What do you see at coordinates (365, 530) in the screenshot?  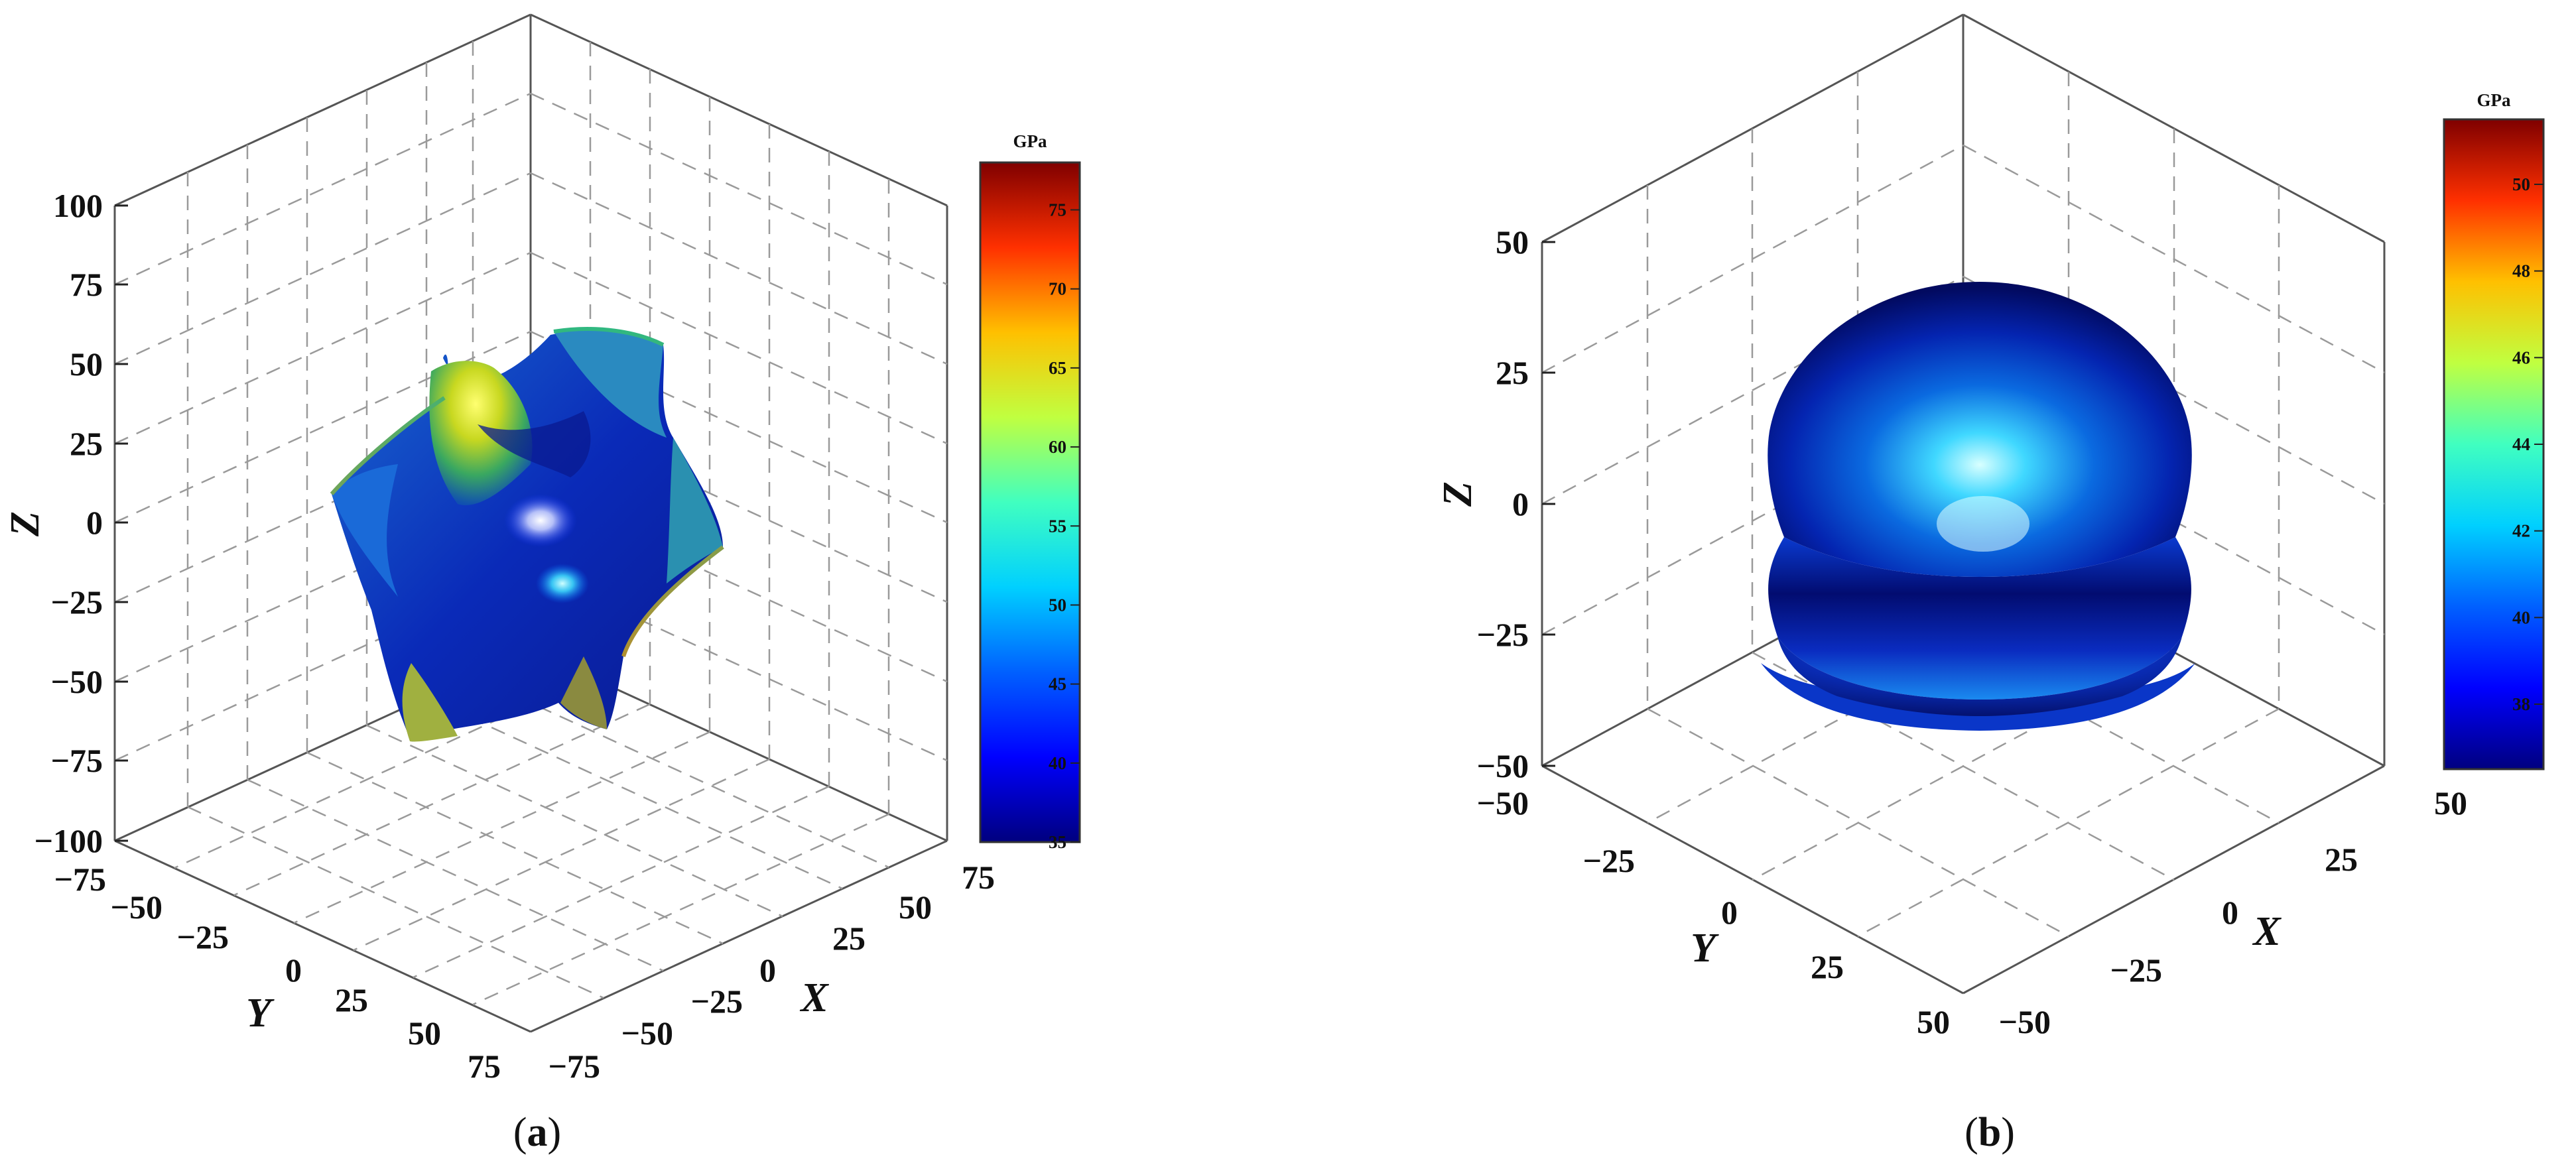 I see `panel-a-spike-left` at bounding box center [365, 530].